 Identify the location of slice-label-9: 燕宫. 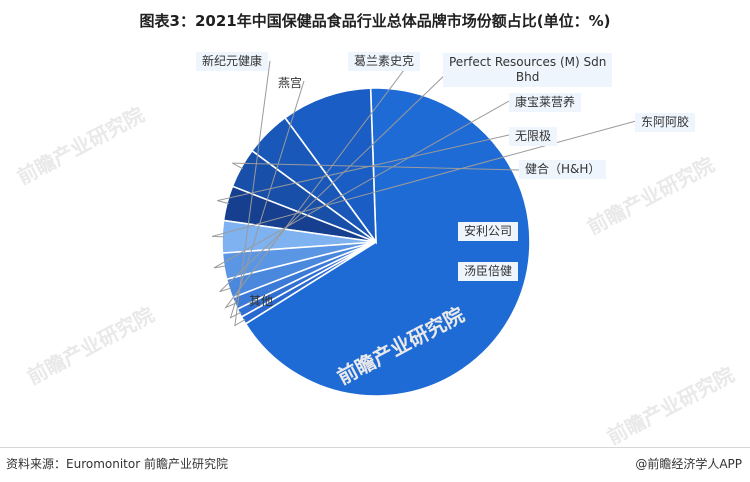
(290, 83).